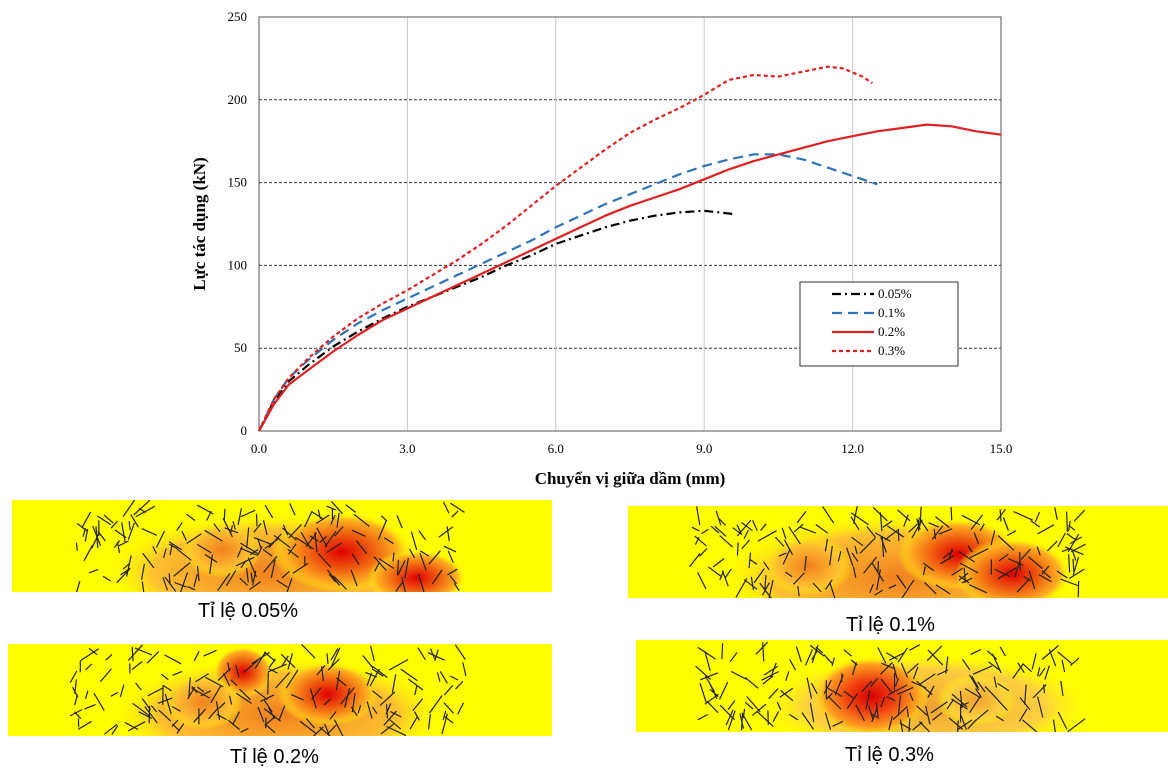  I want to click on x-tick-label: 3.0, so click(407, 448).